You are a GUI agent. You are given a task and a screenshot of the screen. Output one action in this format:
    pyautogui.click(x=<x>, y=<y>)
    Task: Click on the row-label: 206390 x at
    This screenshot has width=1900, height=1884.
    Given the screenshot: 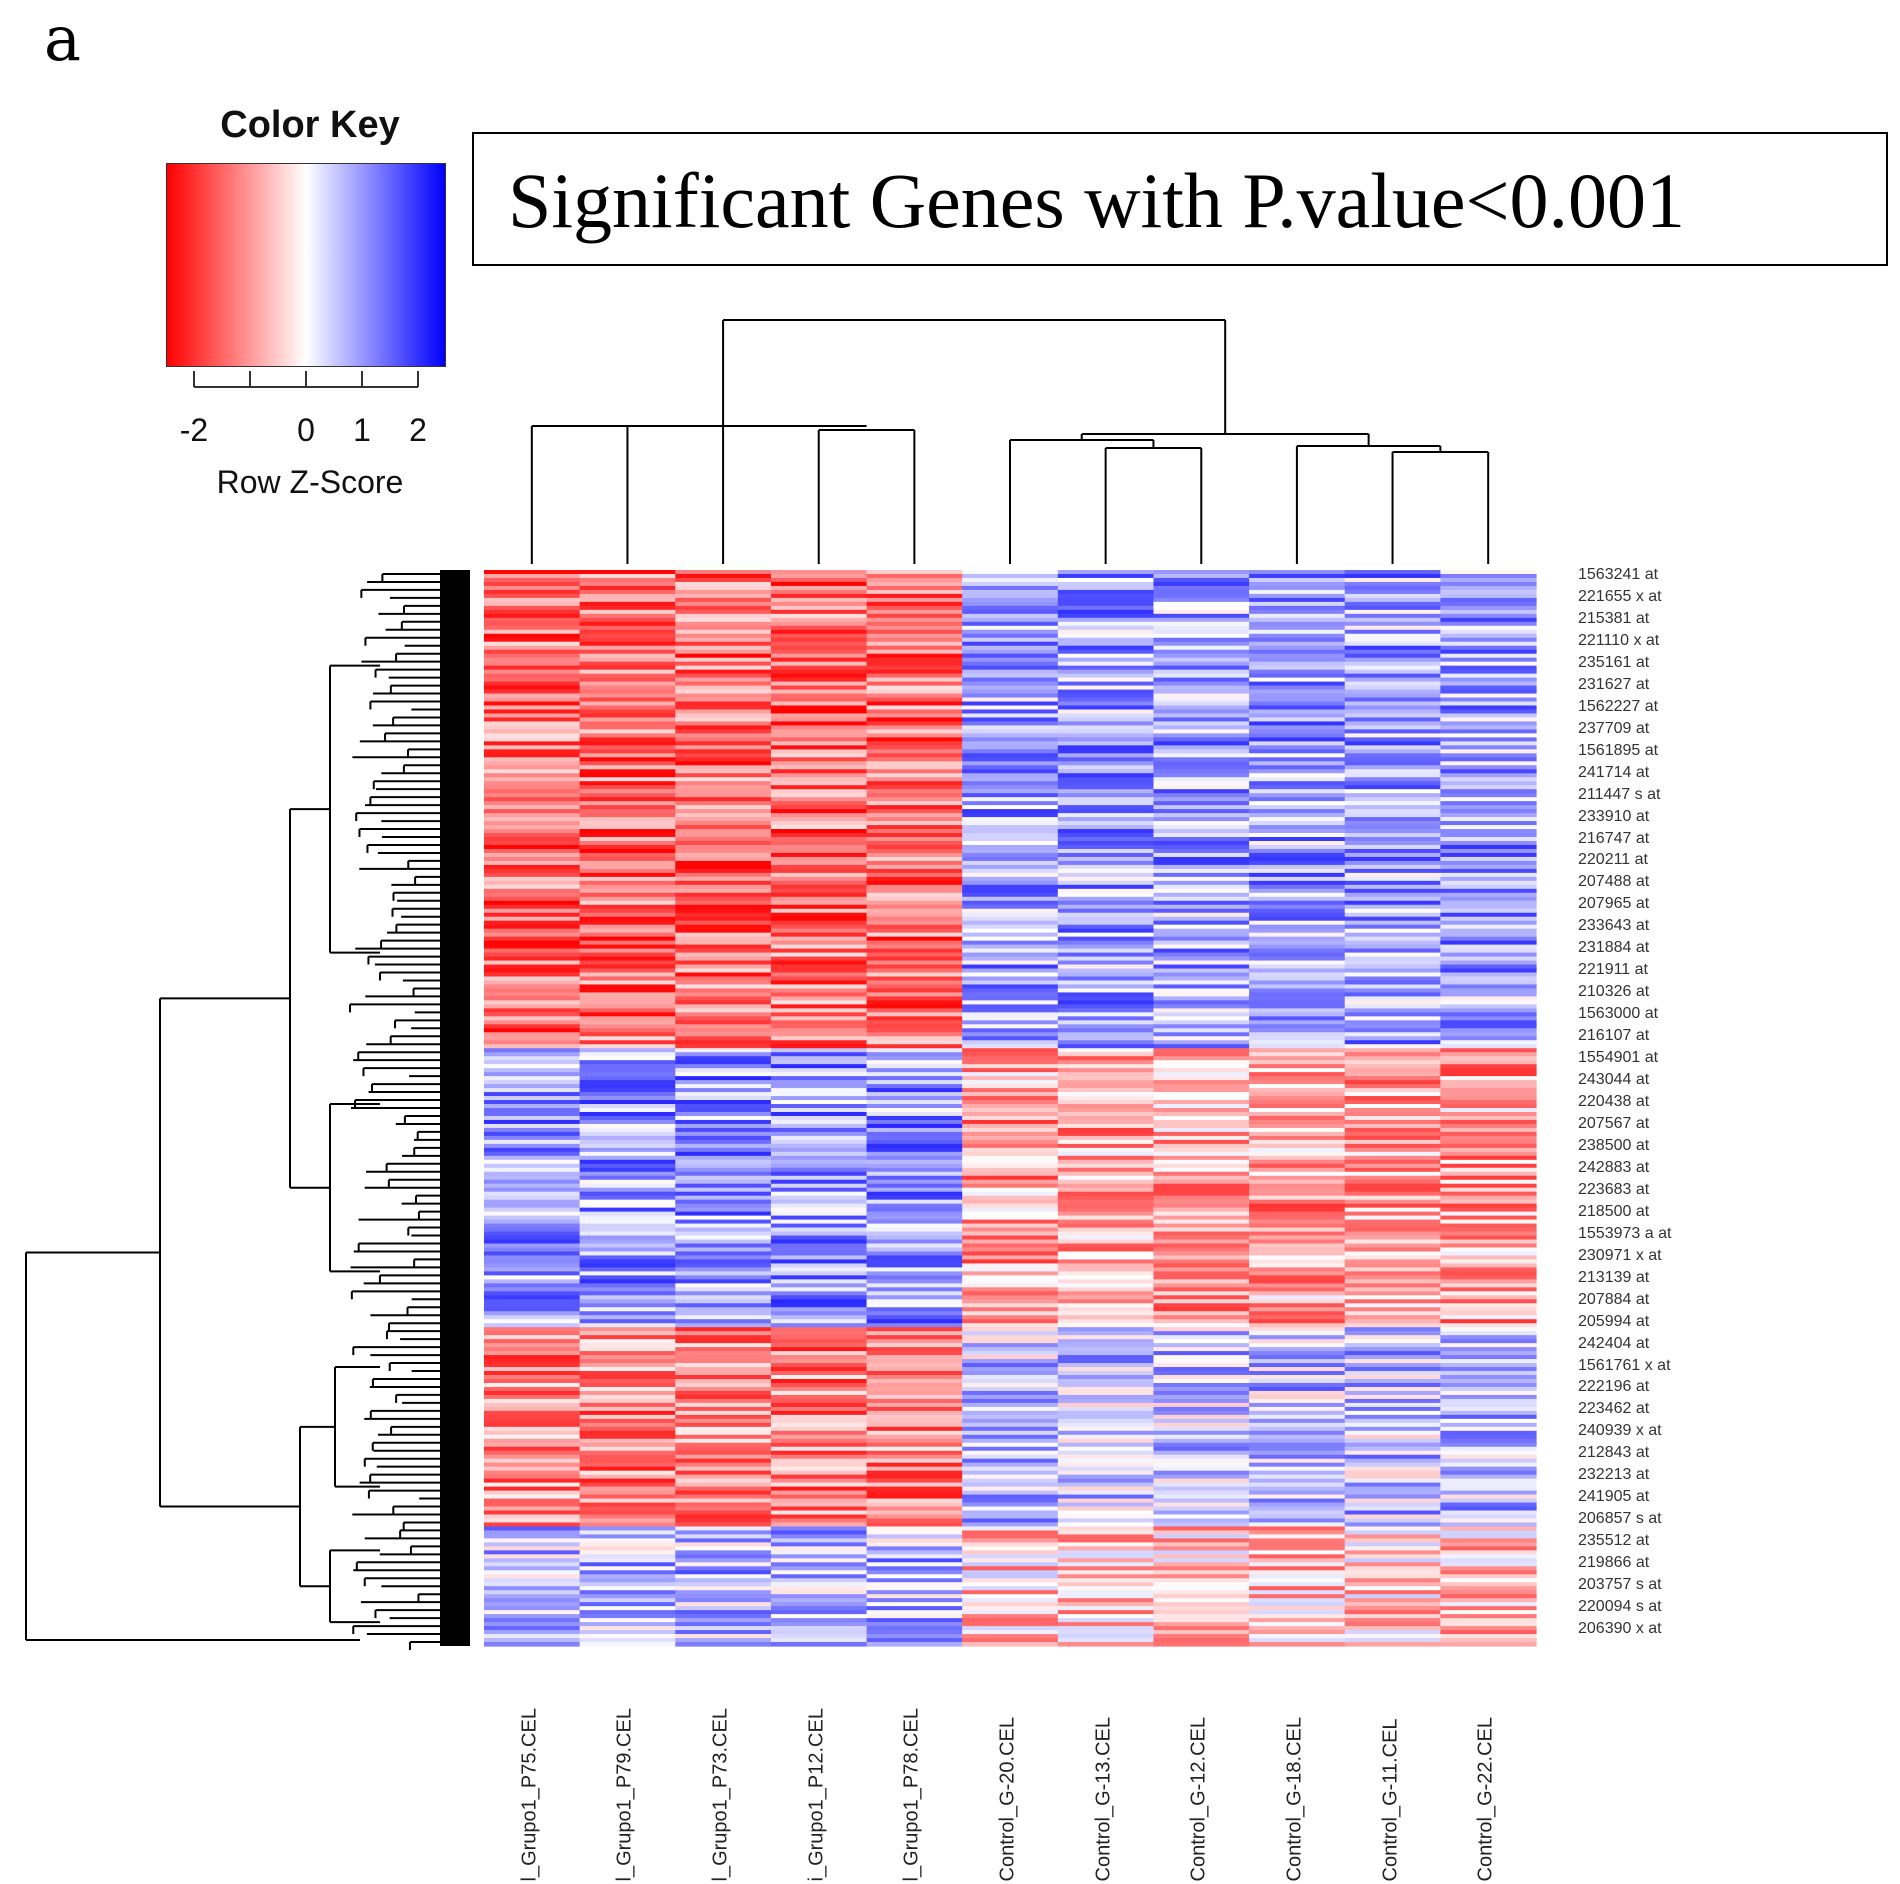 What is the action you would take?
    pyautogui.click(x=1620, y=1629)
    